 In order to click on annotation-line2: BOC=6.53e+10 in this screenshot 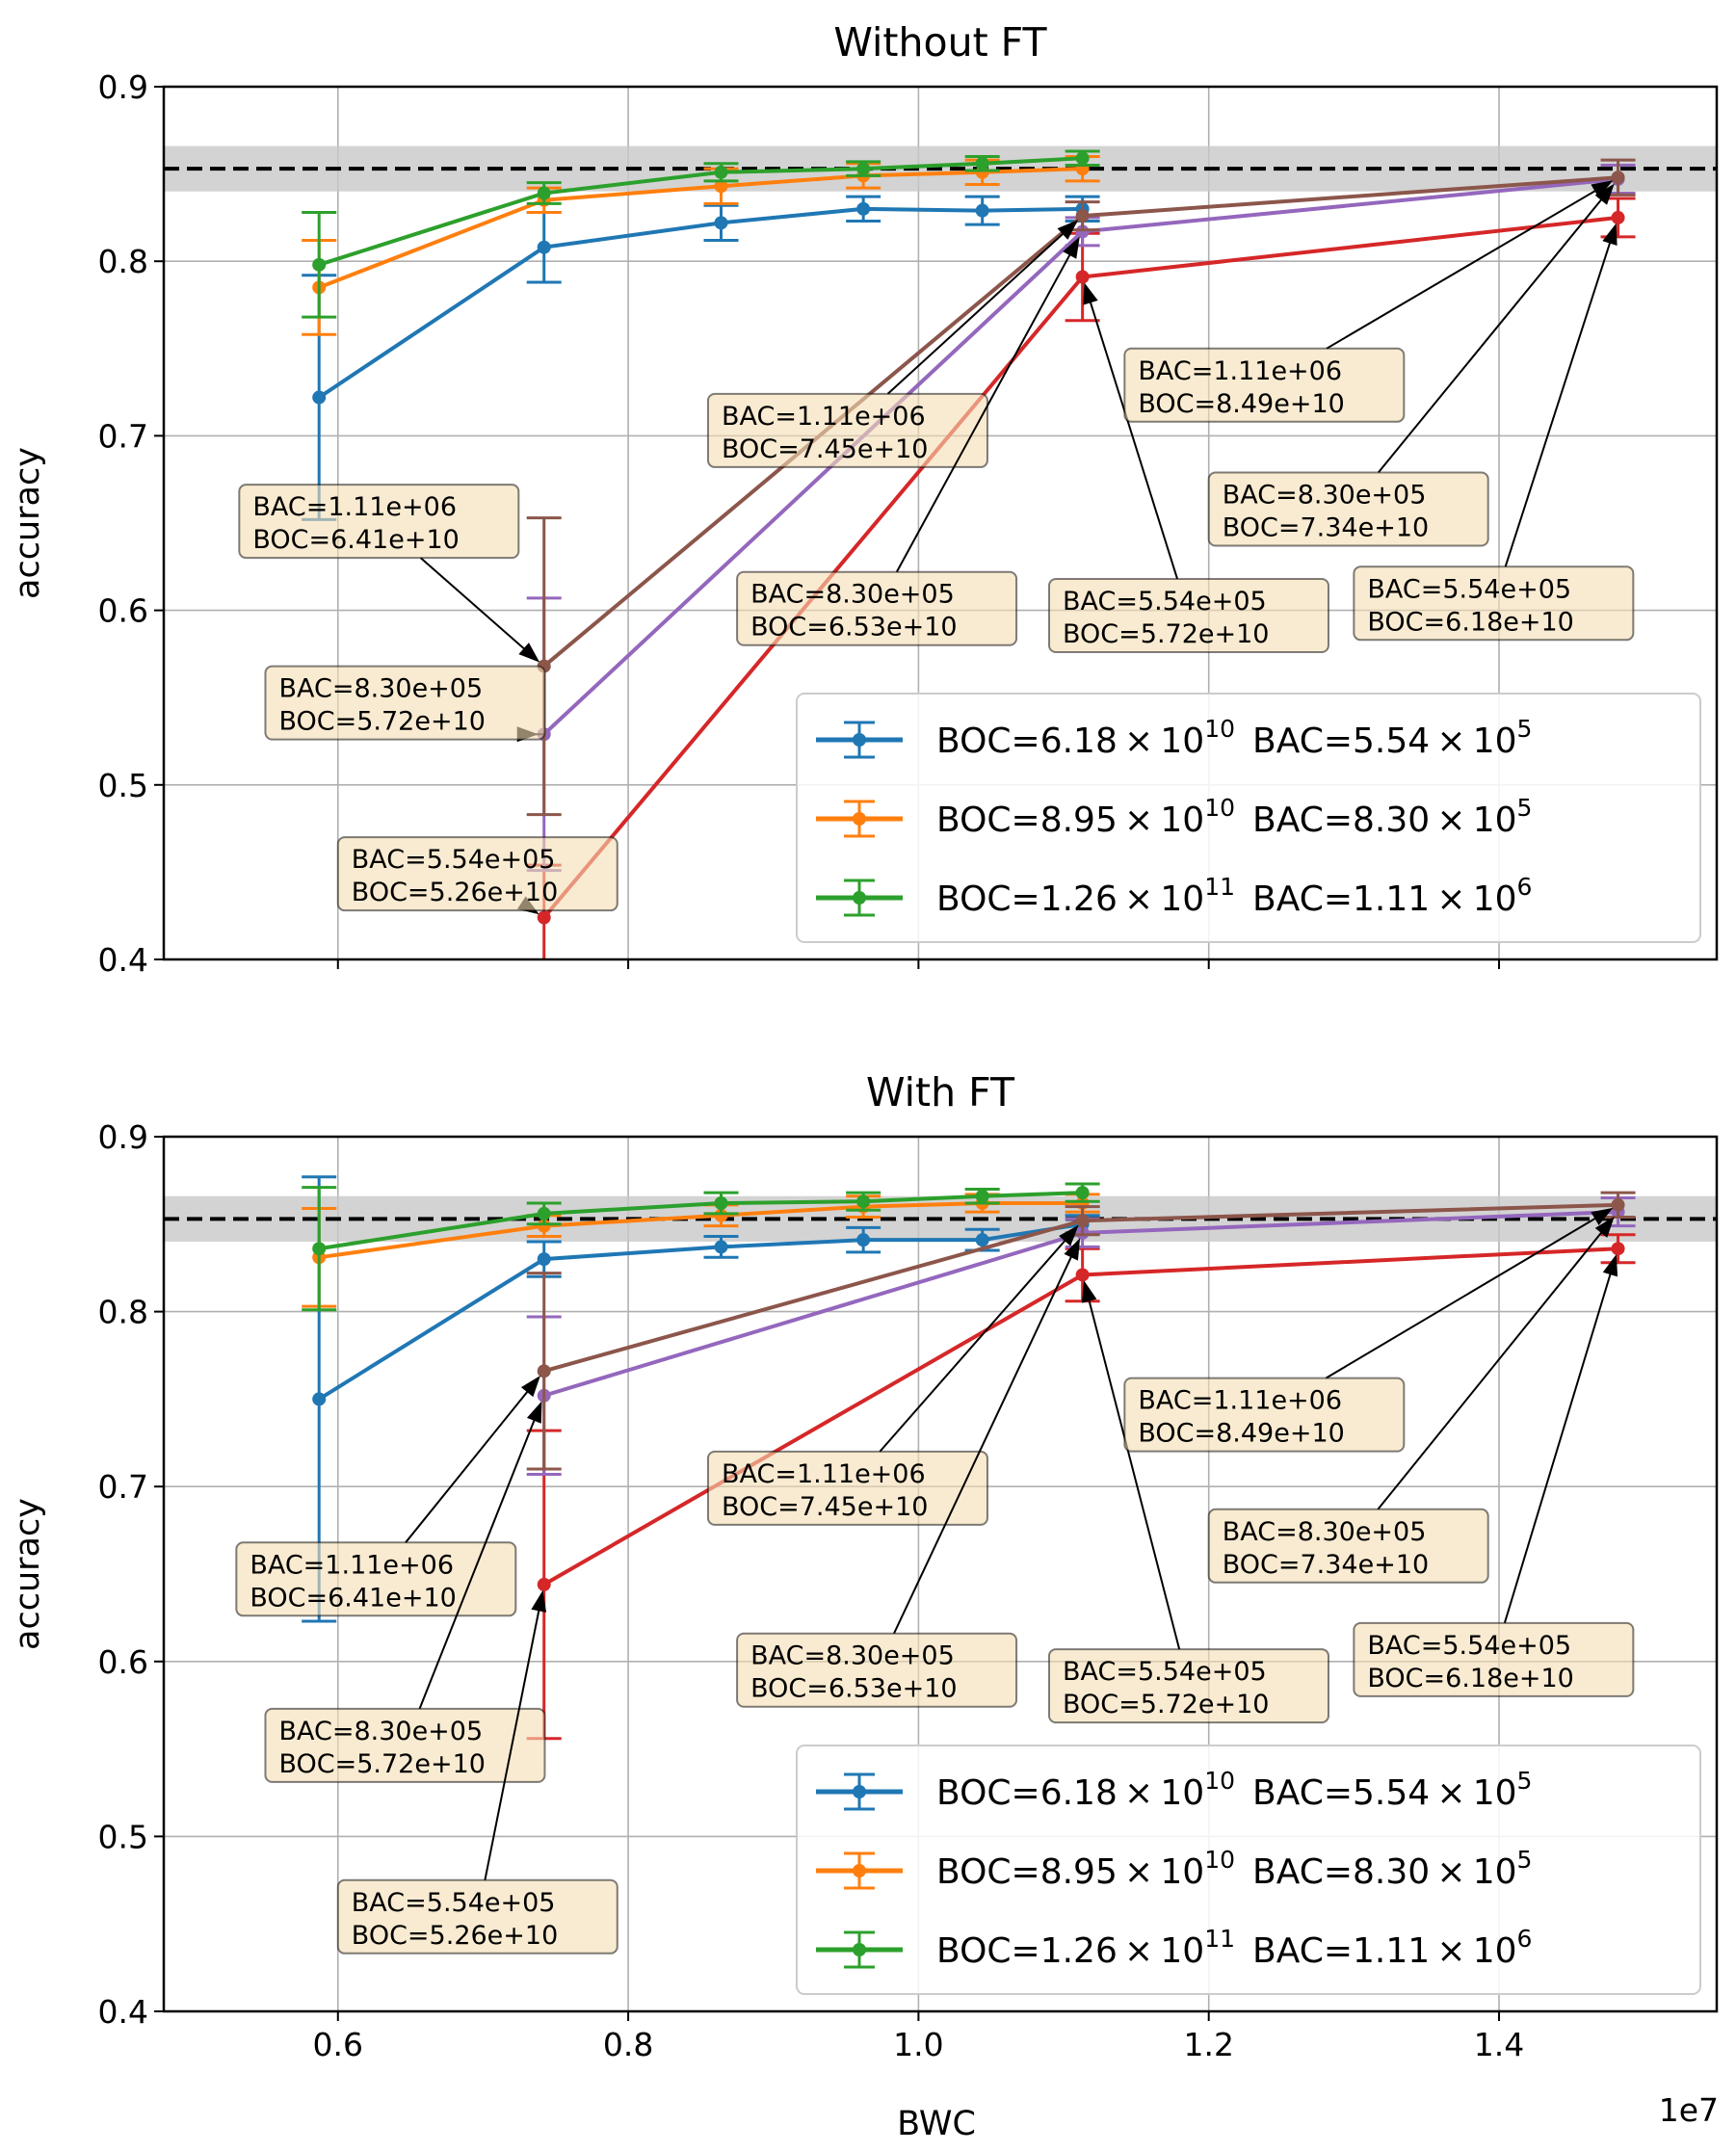, I will do `click(853, 628)`.